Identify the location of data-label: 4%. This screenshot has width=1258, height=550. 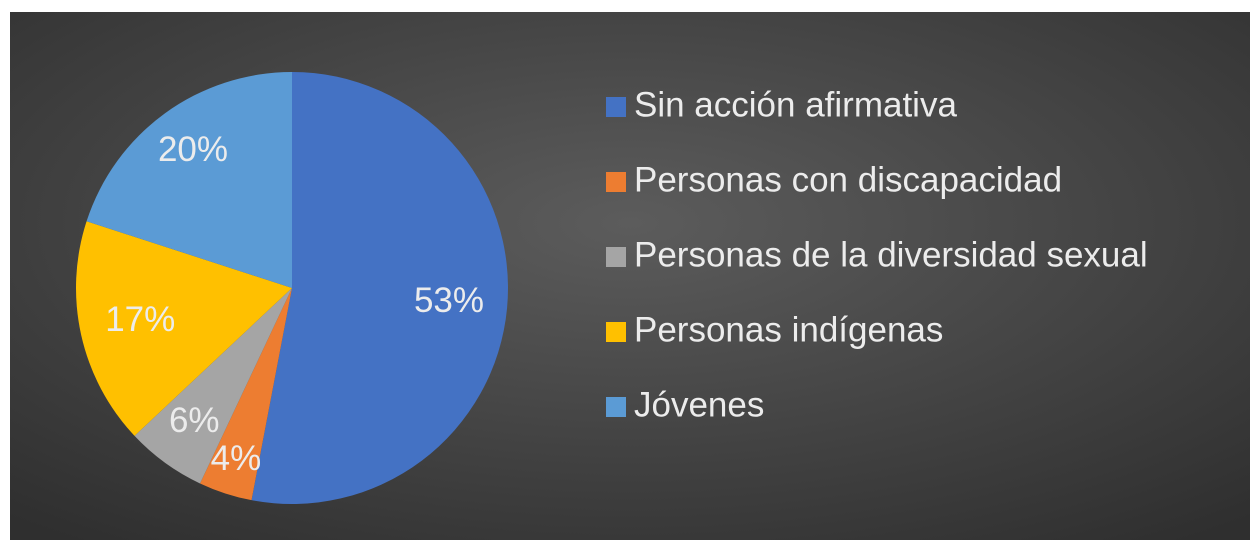
(236, 458).